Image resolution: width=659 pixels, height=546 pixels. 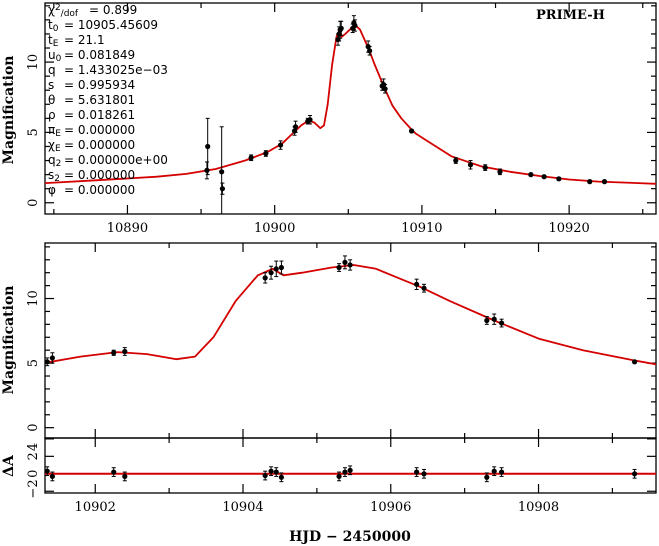 What do you see at coordinates (99, 115) in the screenshot?
I see `parameter-value: = 0.018261` at bounding box center [99, 115].